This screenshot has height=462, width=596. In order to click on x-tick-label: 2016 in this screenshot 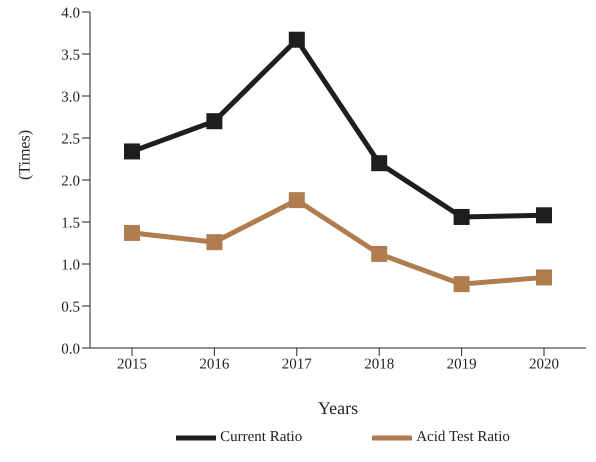, I will do `click(214, 364)`.